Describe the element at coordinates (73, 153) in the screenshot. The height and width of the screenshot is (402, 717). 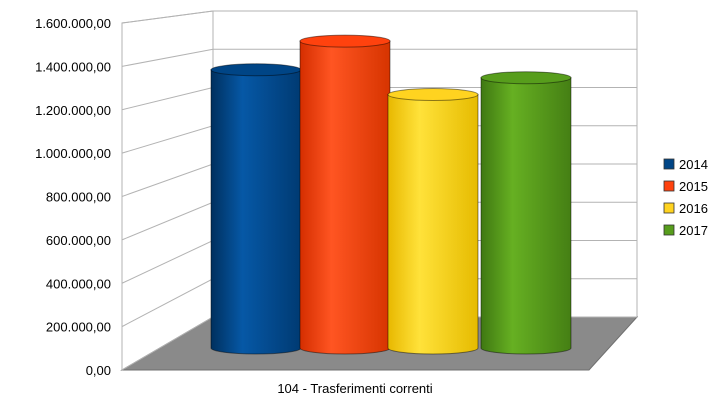
I see `y-tick-label: 1.000.000,00` at that location.